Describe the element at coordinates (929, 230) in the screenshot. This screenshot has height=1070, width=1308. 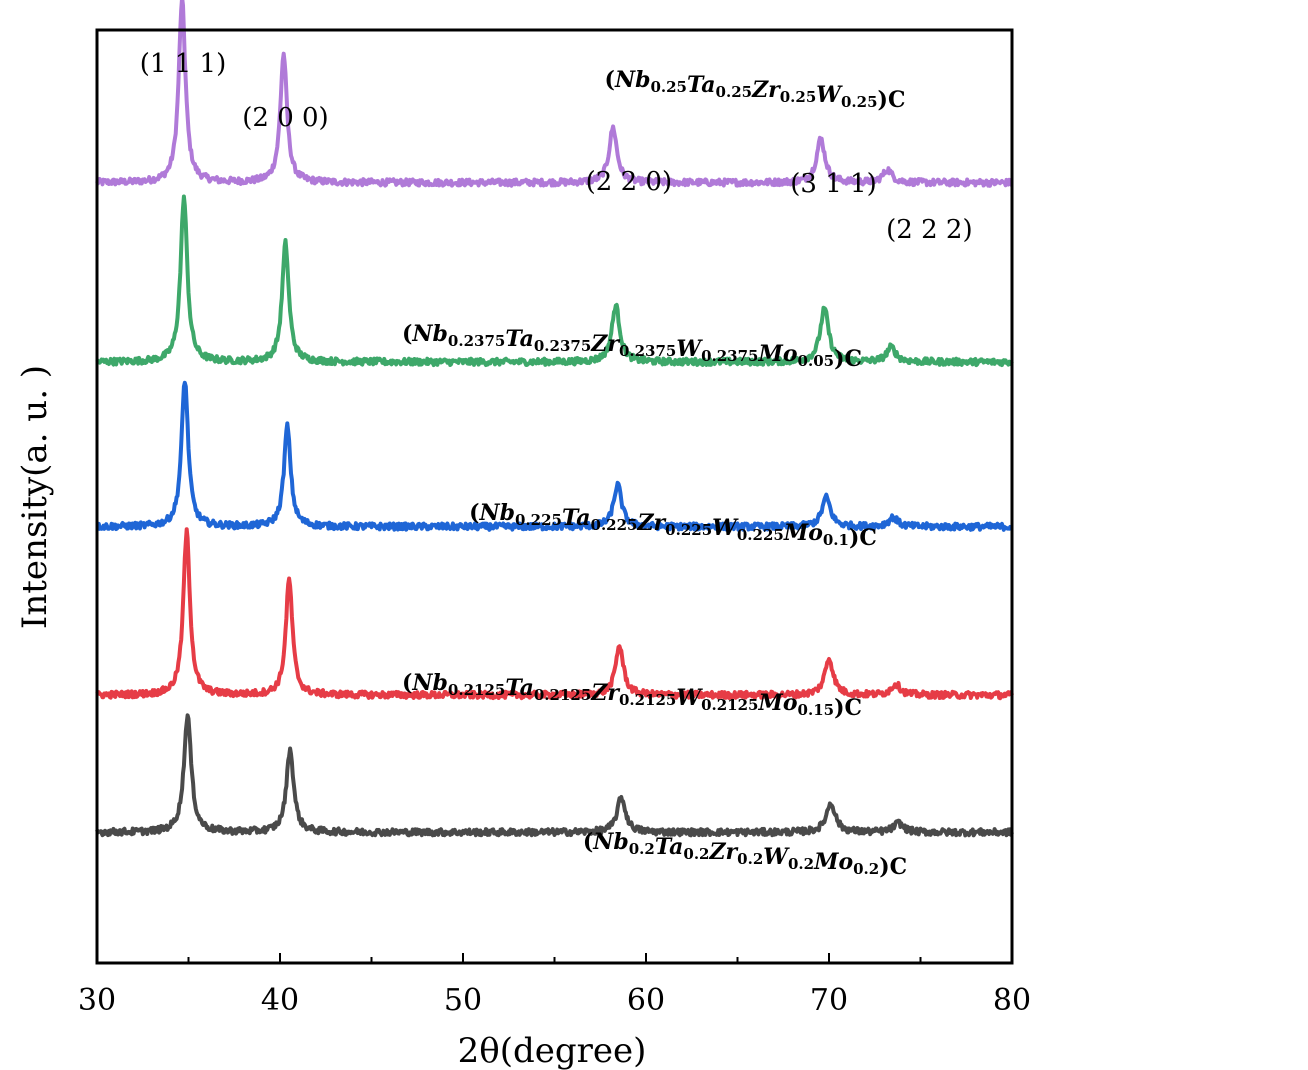
I see `peak-label: (2 2 2)` at that location.